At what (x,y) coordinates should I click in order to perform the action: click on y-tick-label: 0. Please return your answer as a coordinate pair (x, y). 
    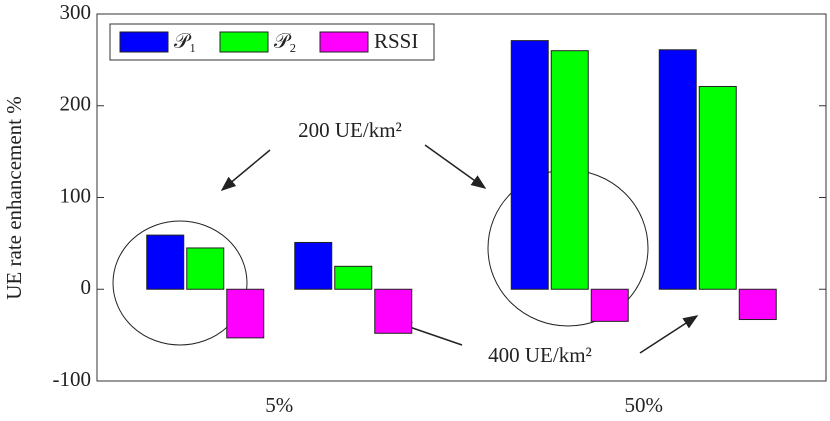
    Looking at the image, I should click on (86, 287).